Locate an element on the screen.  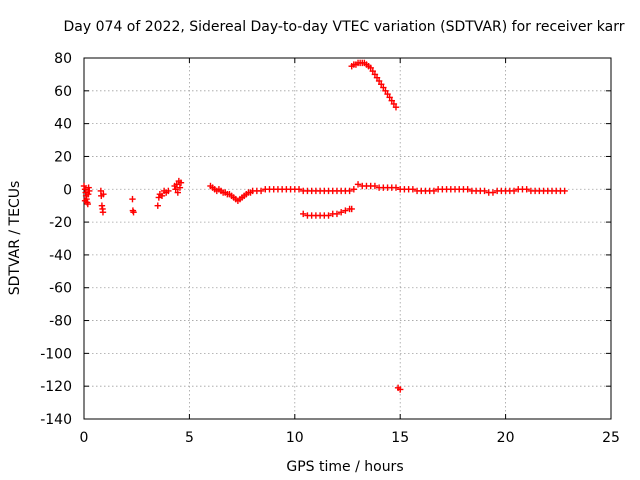
x-tick-label: 0 is located at coordinates (84, 438).